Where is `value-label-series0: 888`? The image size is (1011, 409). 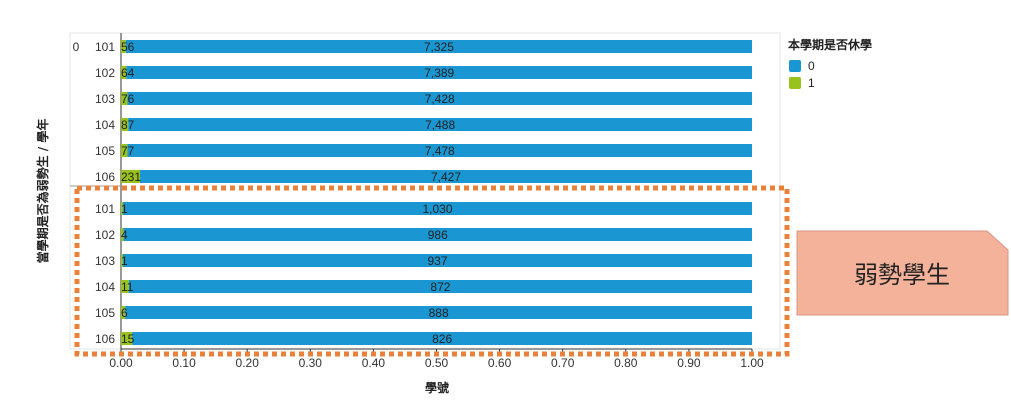 value-label-series0: 888 is located at coordinates (439, 313).